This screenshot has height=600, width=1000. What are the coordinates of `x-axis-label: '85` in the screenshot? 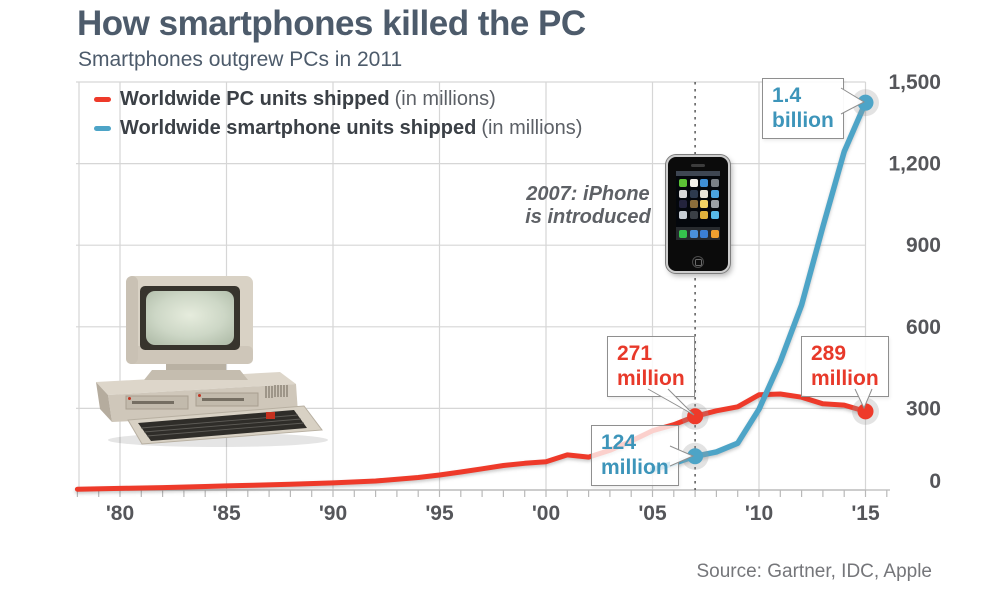 It's located at (226, 513).